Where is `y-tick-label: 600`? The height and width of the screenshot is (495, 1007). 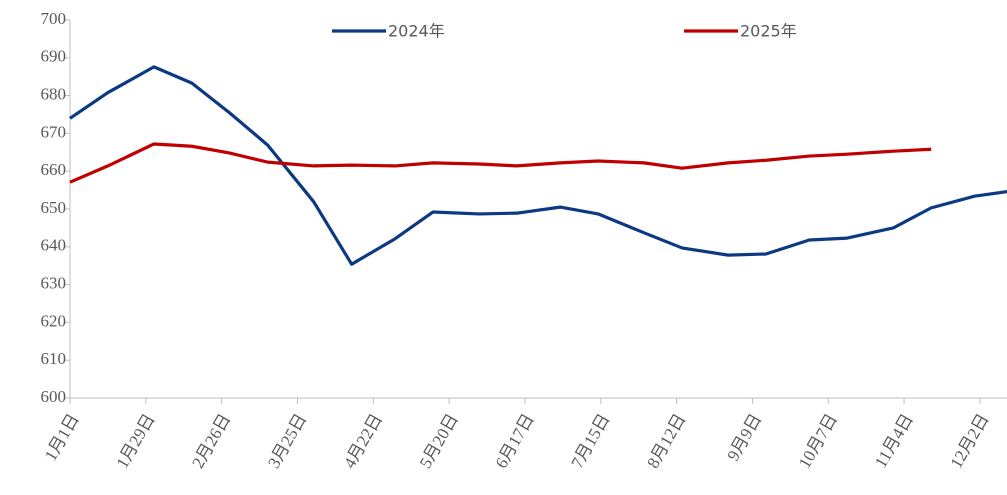 y-tick-label: 600 is located at coordinates (54, 396).